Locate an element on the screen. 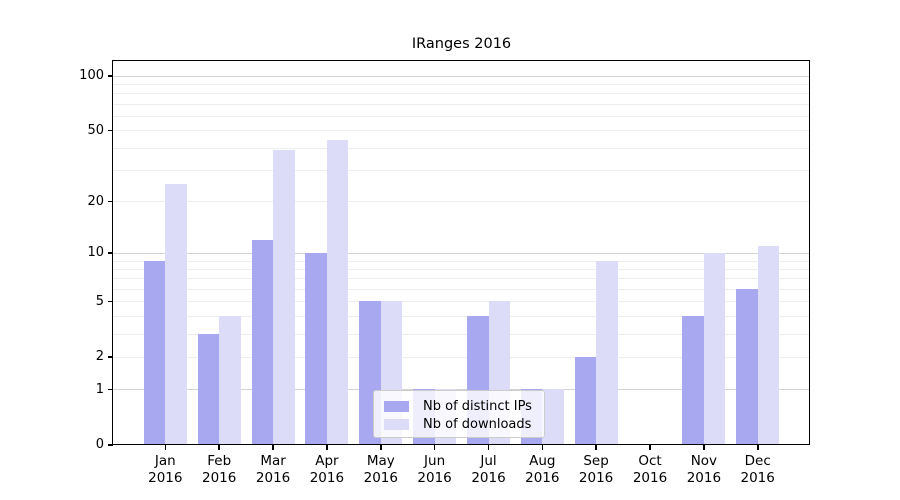 This screenshot has height=500, width=900. month-label: Aug is located at coordinates (542, 461).